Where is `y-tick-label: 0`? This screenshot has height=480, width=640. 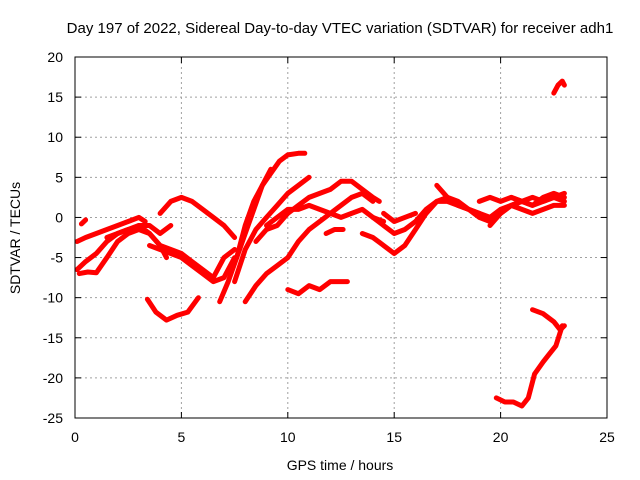
y-tick-label: 0 is located at coordinates (59, 217).